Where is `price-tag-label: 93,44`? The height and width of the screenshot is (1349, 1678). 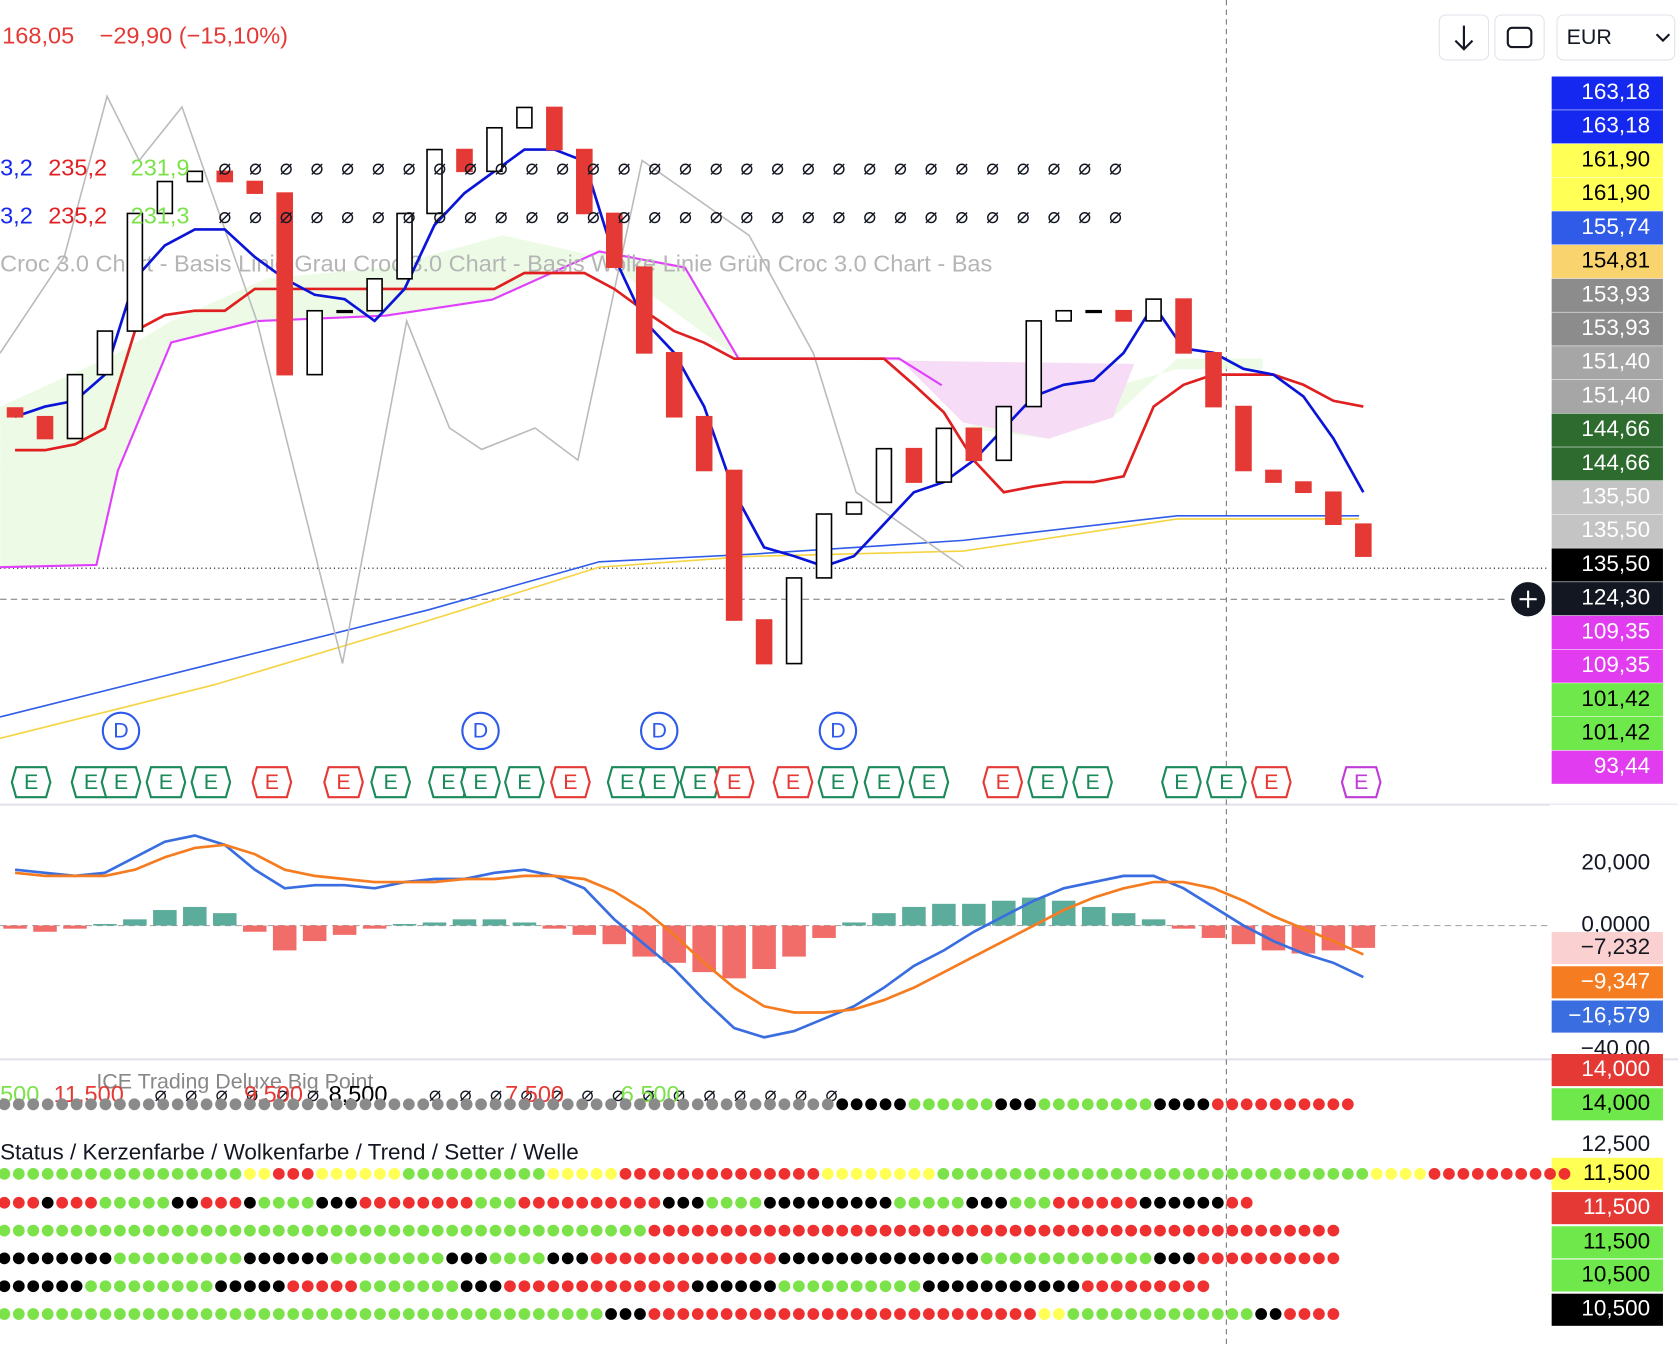
price-tag-label: 93,44 is located at coordinates (1622, 765).